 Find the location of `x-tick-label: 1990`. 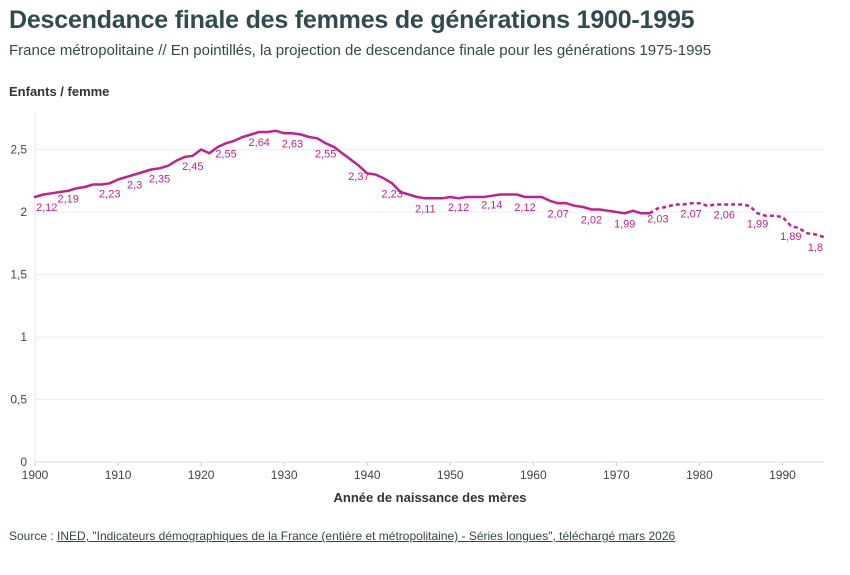

x-tick-label: 1990 is located at coordinates (782, 475).